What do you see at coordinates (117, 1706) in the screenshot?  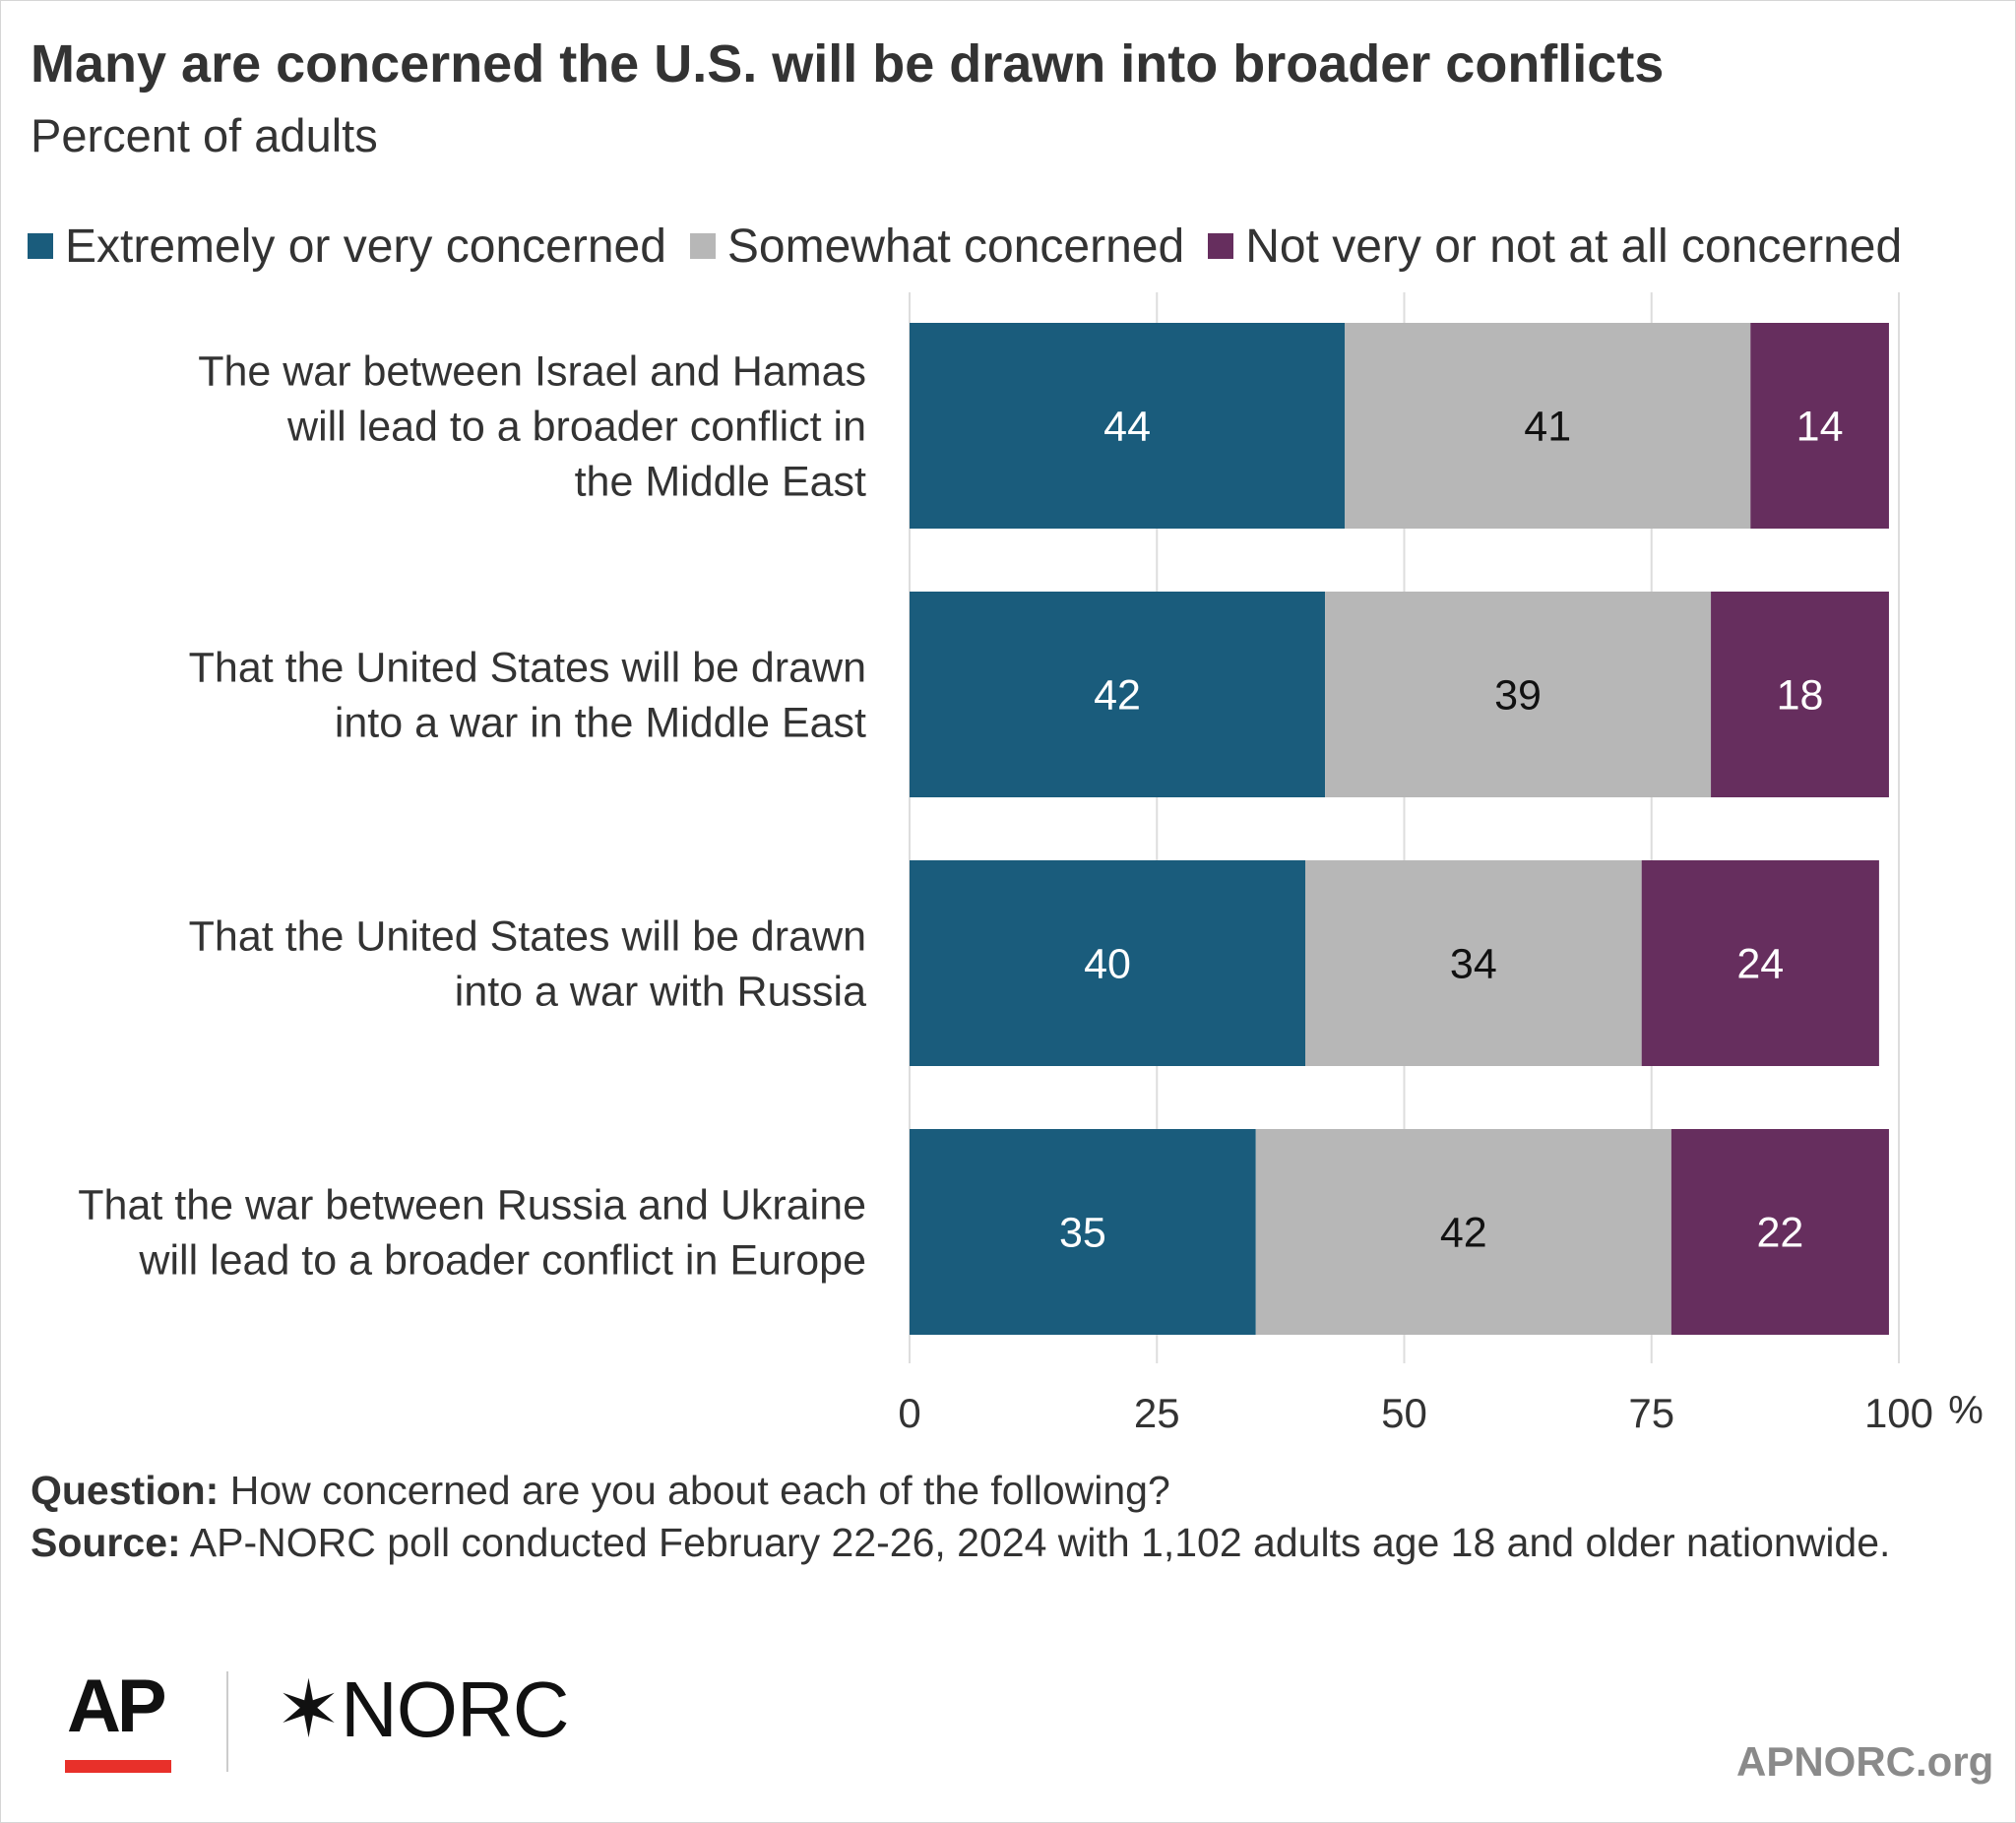 I see `ap-logo: AP` at bounding box center [117, 1706].